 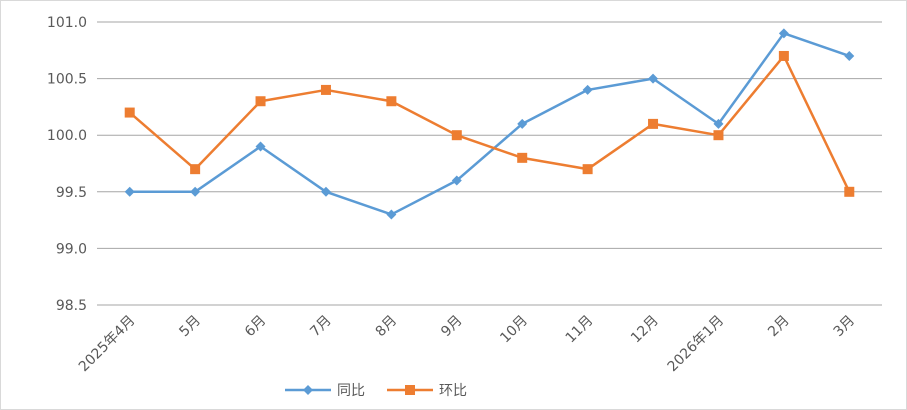 What do you see at coordinates (67, 23) in the screenshot?
I see `y-tick-label: 101.0` at bounding box center [67, 23].